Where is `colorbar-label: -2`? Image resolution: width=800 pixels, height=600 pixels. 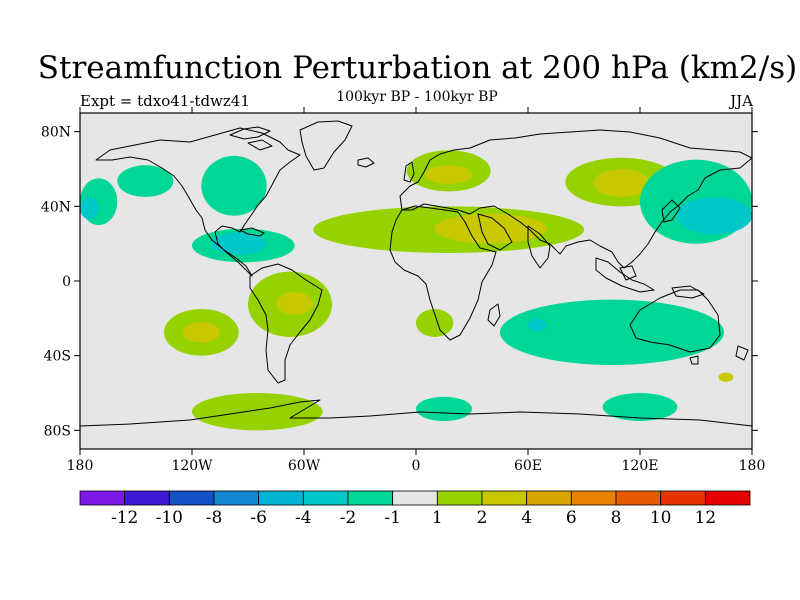 colorbar-label: -2 is located at coordinates (348, 518).